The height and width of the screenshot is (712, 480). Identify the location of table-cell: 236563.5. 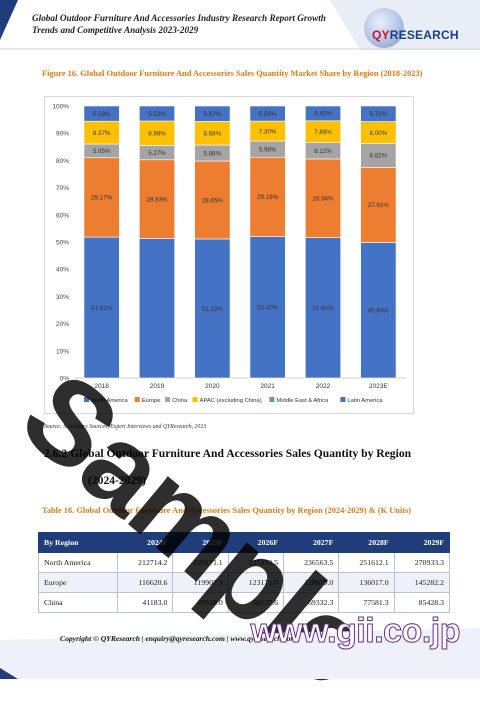
(311, 563).